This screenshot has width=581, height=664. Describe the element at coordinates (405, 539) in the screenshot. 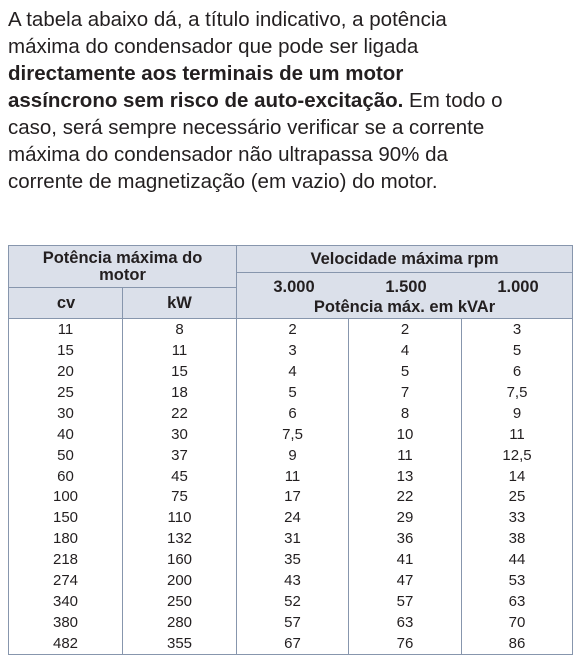

I see `table-cell: 36` at that location.